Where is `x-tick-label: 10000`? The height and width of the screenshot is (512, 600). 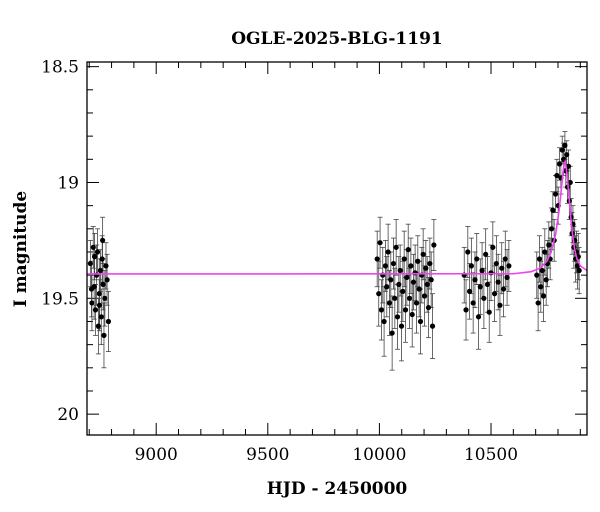
x-tick-label: 10000 is located at coordinates (379, 455).